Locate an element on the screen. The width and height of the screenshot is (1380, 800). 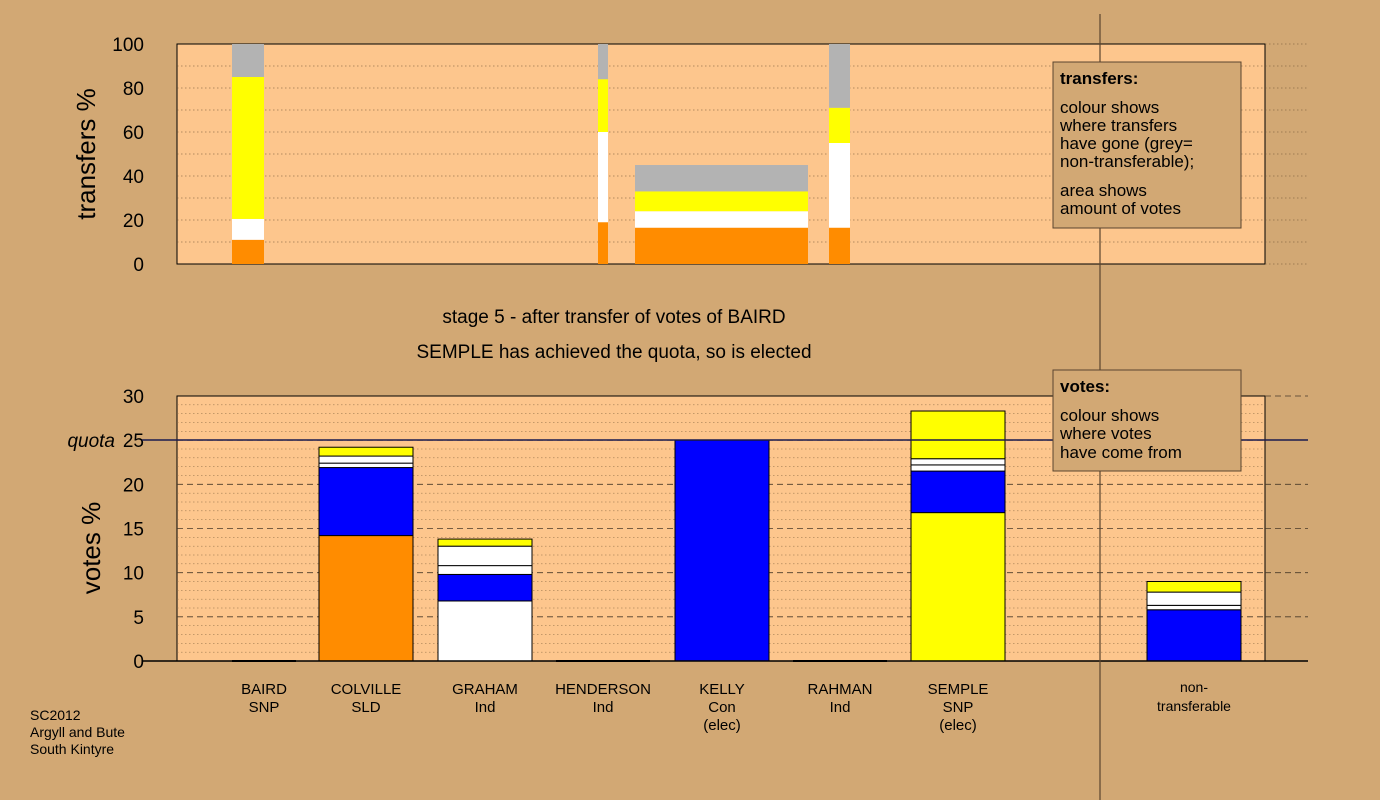
transfers-bar-segment-kelly-ind is located at coordinates (721, 219).